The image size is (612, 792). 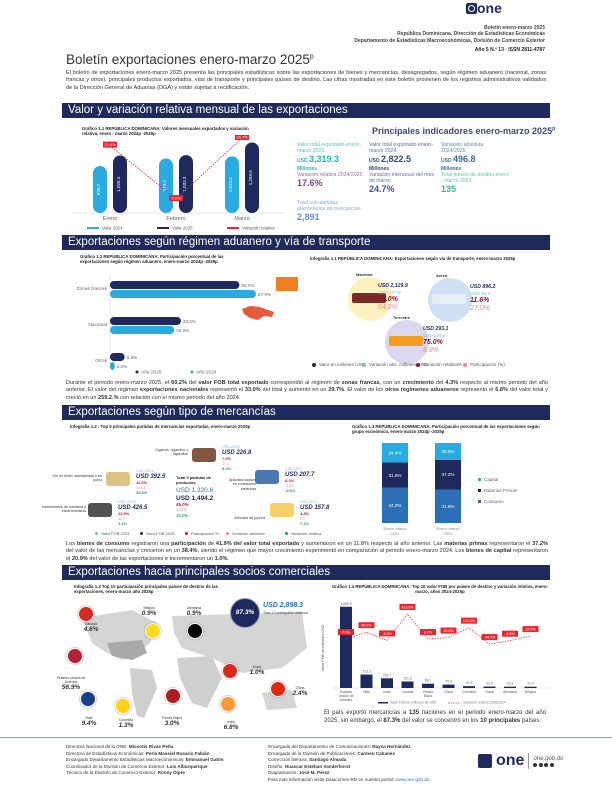 What do you see at coordinates (149, 611) in the screenshot?
I see `country-label: Bélgica 0.9%` at bounding box center [149, 611].